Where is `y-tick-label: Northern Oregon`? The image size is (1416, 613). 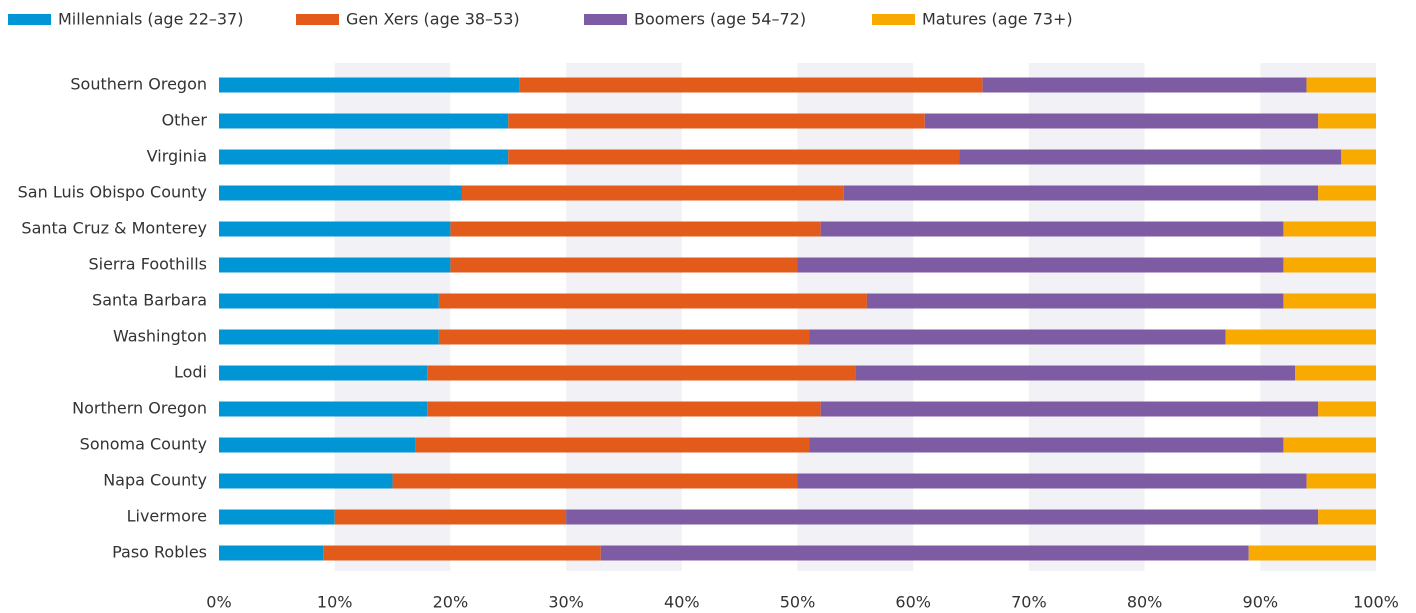 y-tick-label: Northern Oregon is located at coordinates (139, 408).